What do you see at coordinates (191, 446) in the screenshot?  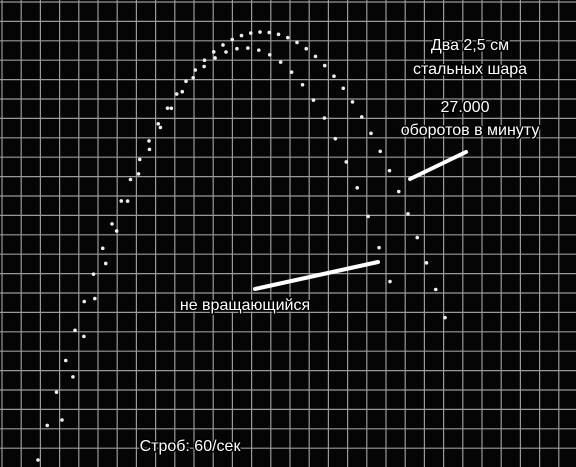 I see `caption-text: Строб: 60/сек` at bounding box center [191, 446].